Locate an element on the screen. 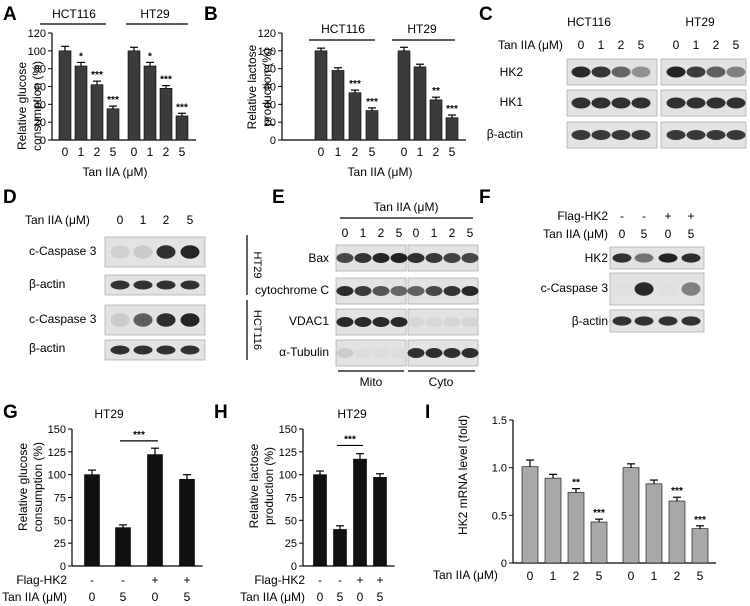 The height and width of the screenshot is (606, 750). x-tick-label-a: 2 is located at coordinates (97, 152).